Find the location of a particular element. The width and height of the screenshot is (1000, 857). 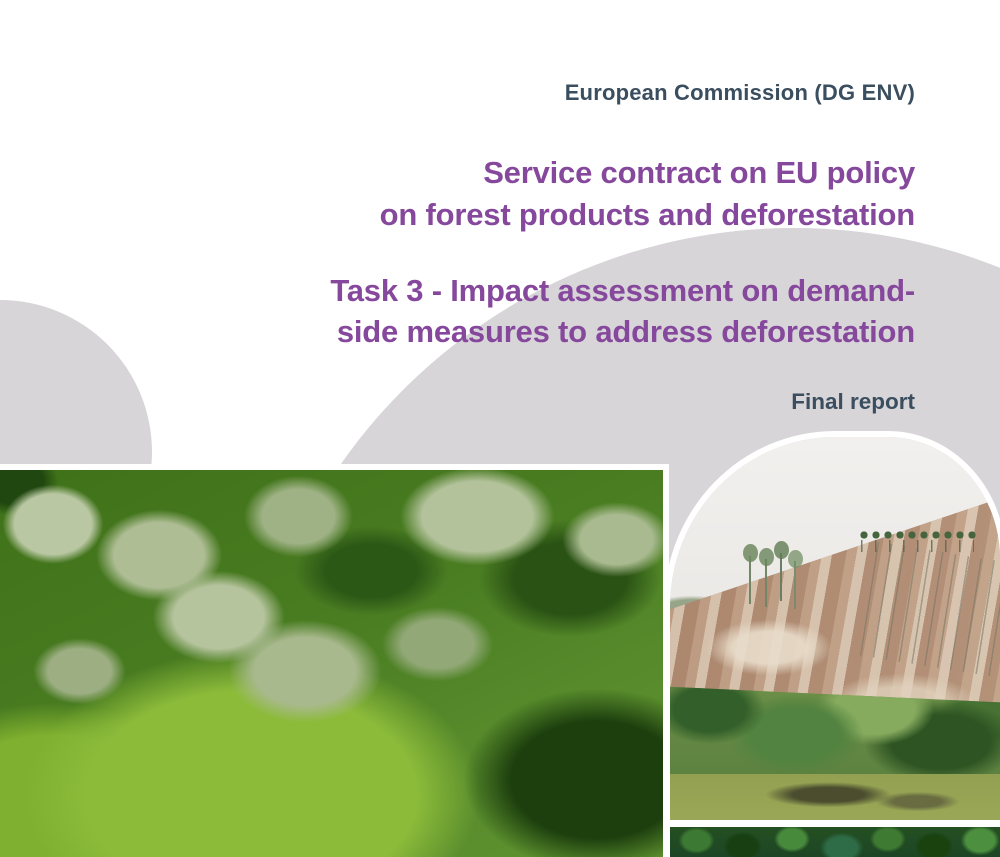

page-title-line1: Service contract on EU policy is located at coordinates (699, 172).